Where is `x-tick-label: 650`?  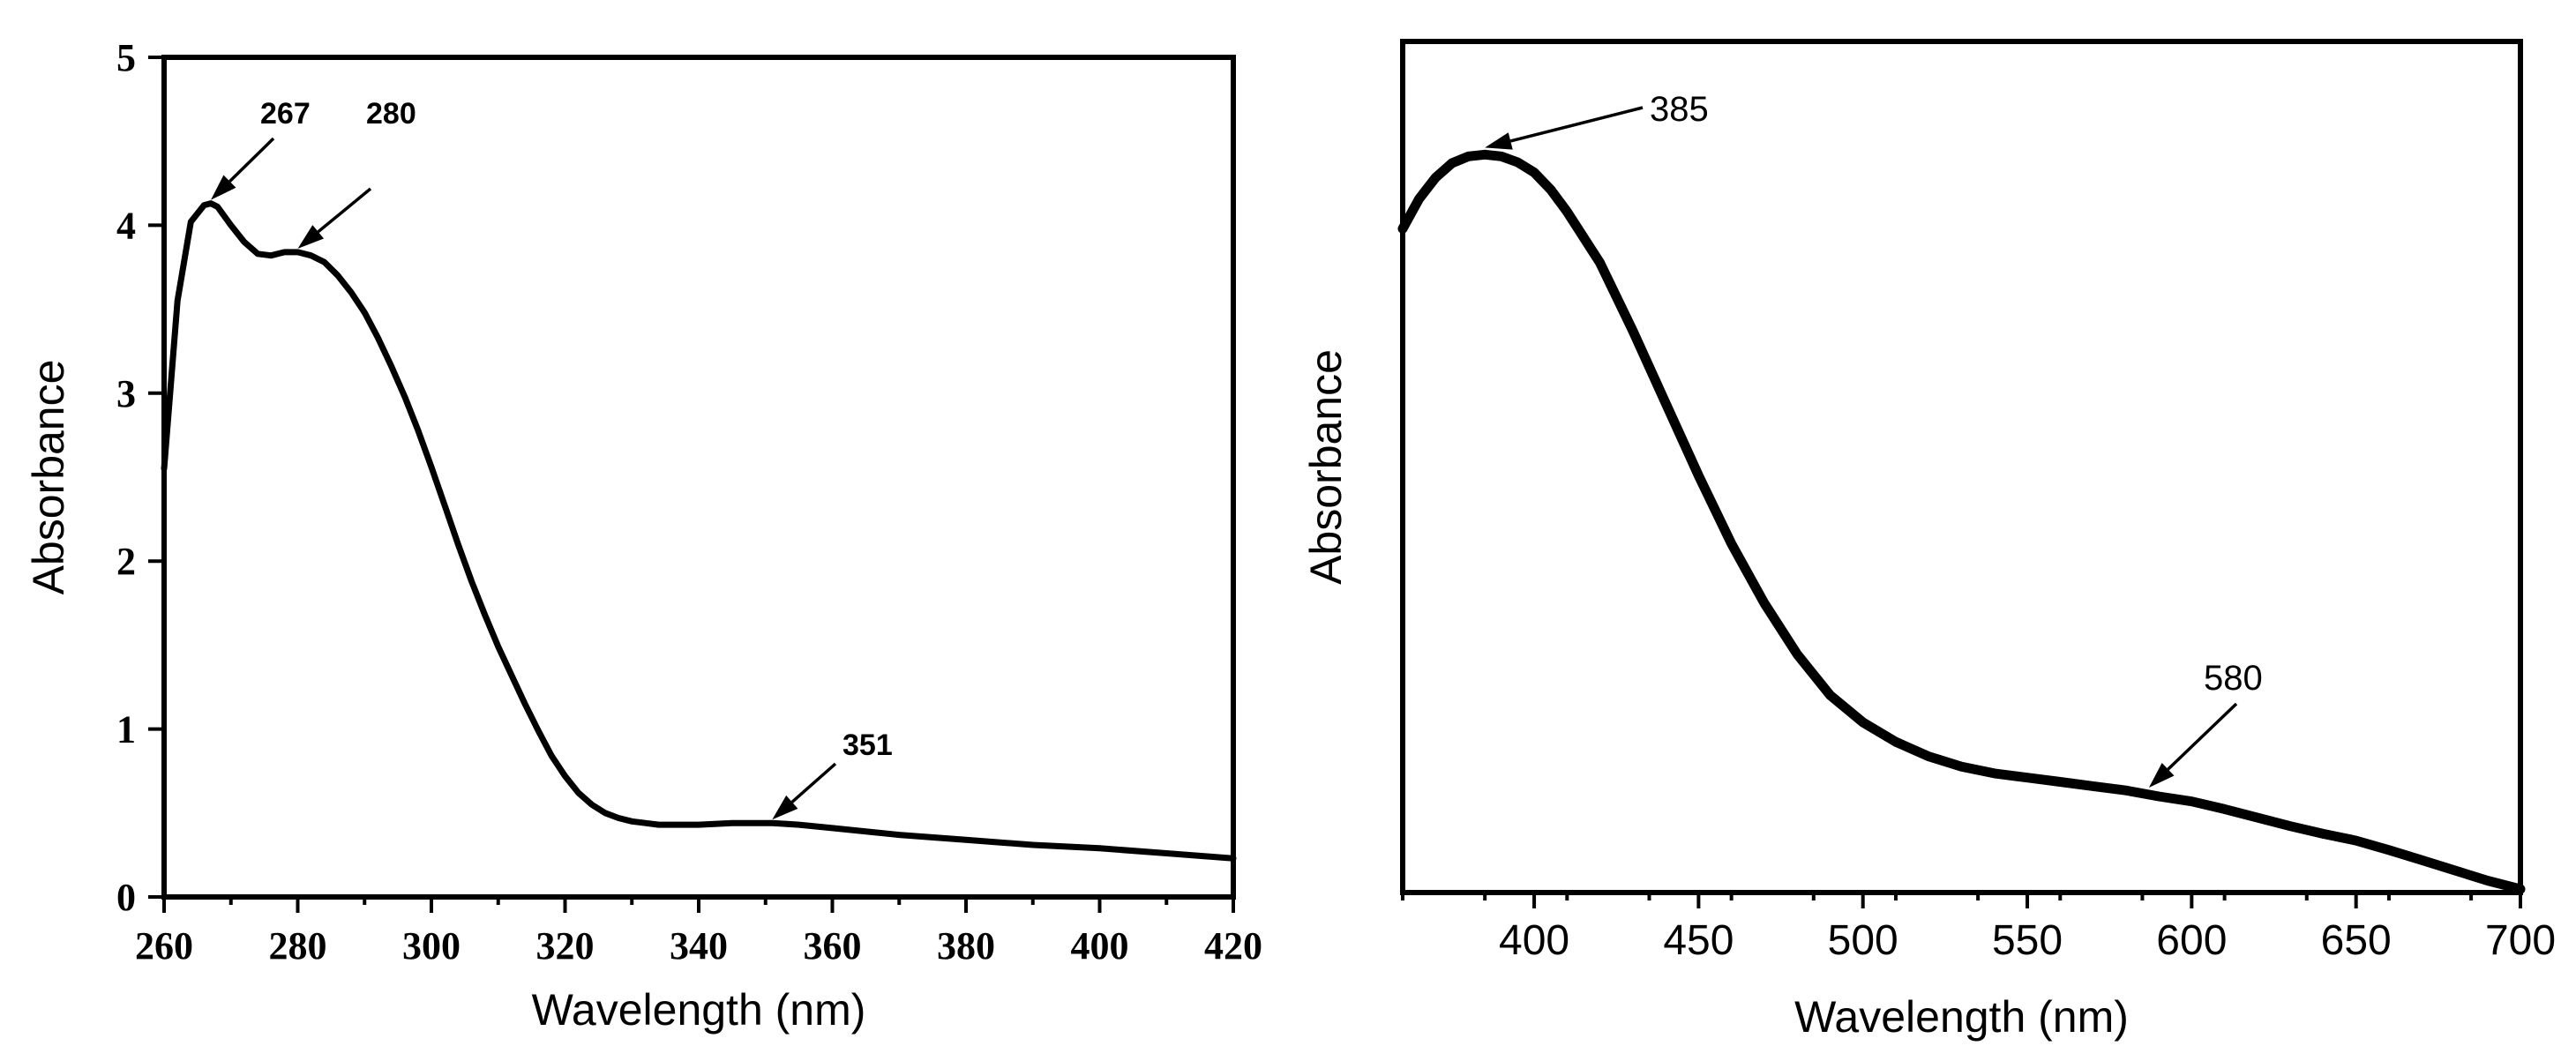 x-tick-label: 650 is located at coordinates (2357, 940).